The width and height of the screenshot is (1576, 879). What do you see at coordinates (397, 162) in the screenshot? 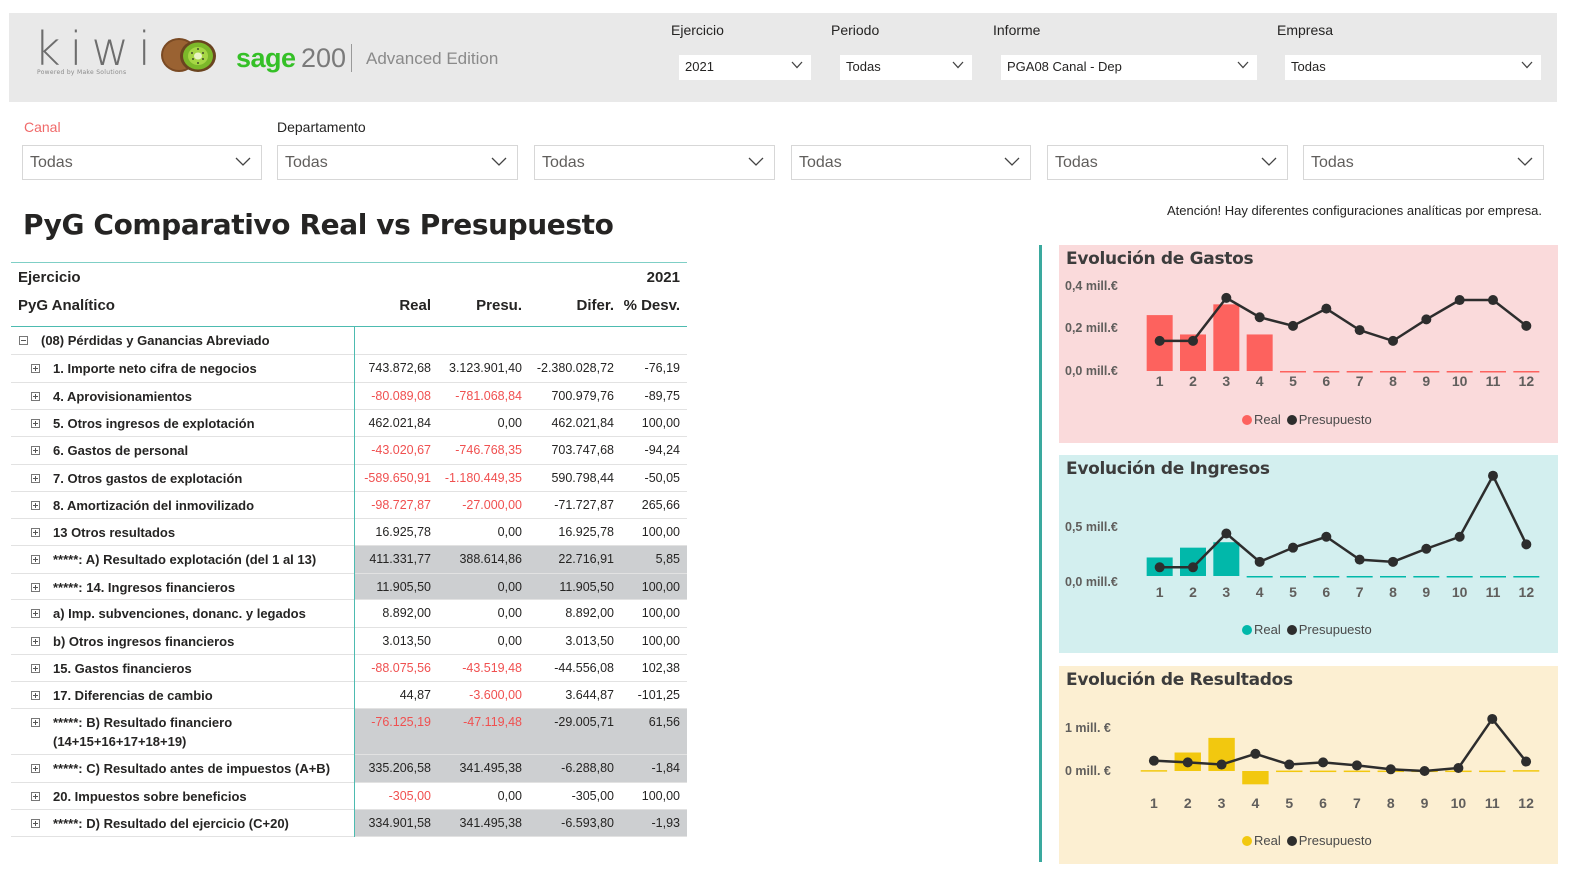
I see `departamento-dropdown: Todas` at bounding box center [397, 162].